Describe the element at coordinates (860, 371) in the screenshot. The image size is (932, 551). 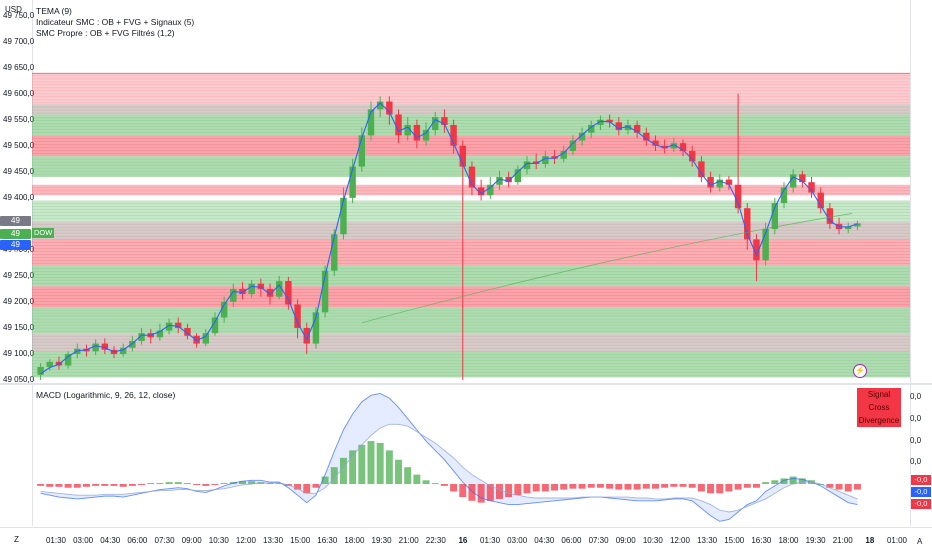
I see `lightning-icon: ⚡` at that location.